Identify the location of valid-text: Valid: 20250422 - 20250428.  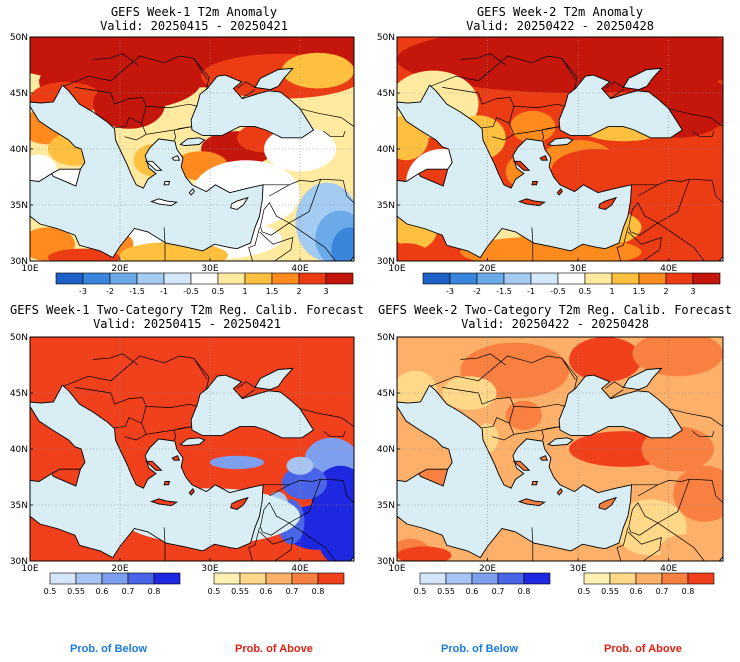
(560, 26).